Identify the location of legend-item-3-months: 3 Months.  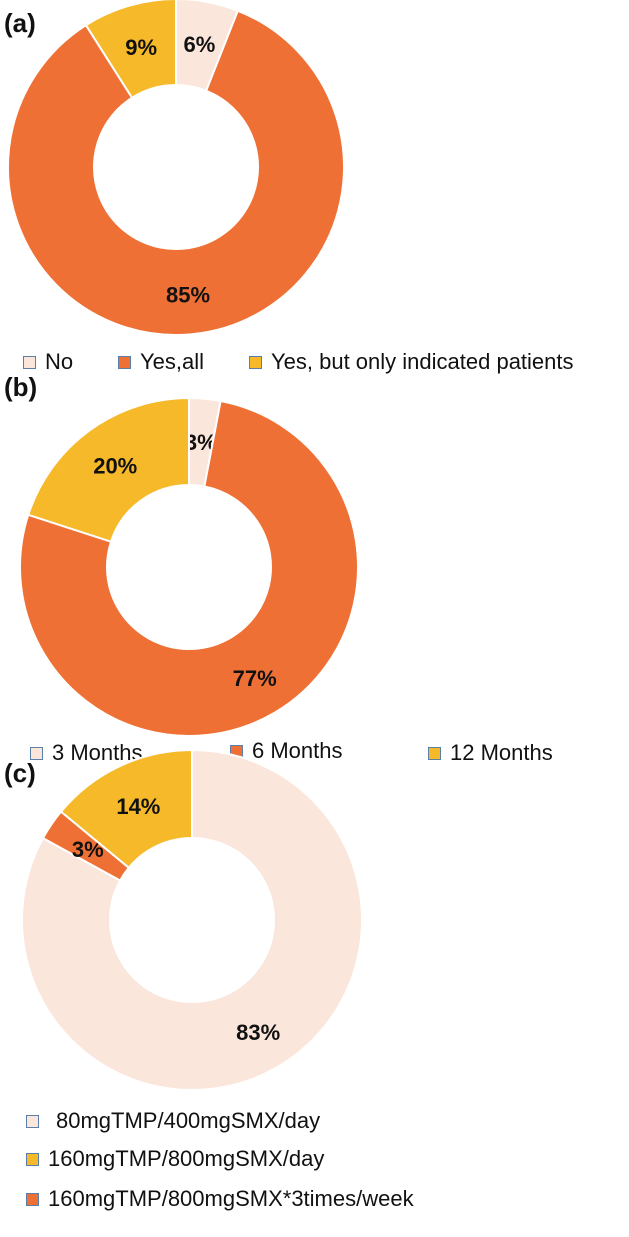
(86, 753).